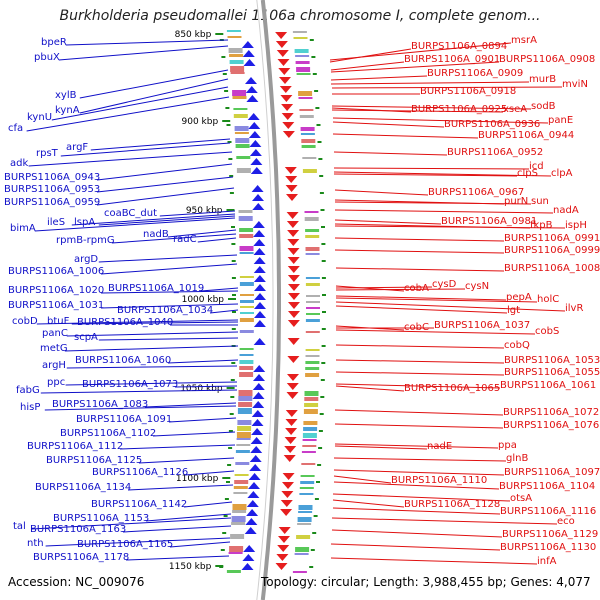  What do you see at coordinates (56, 222) in the screenshot?
I see `gene-label: ileS` at bounding box center [56, 222].